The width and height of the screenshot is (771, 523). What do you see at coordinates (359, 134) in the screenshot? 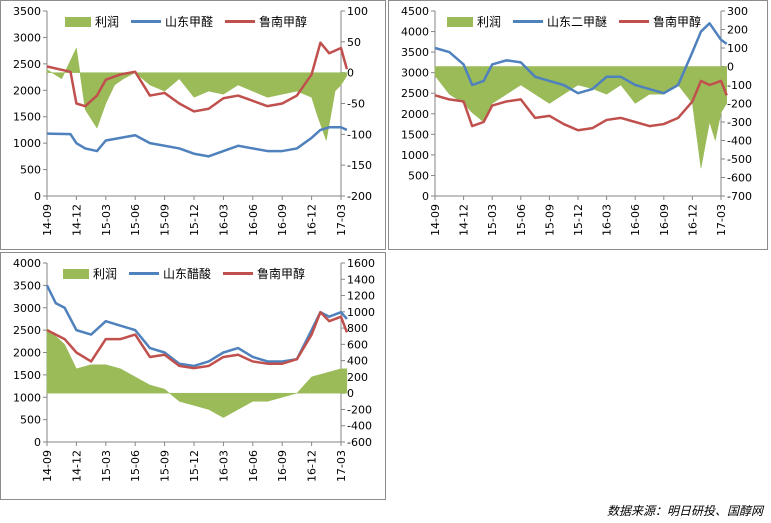
I see `right-tick-label: -100` at bounding box center [359, 134].